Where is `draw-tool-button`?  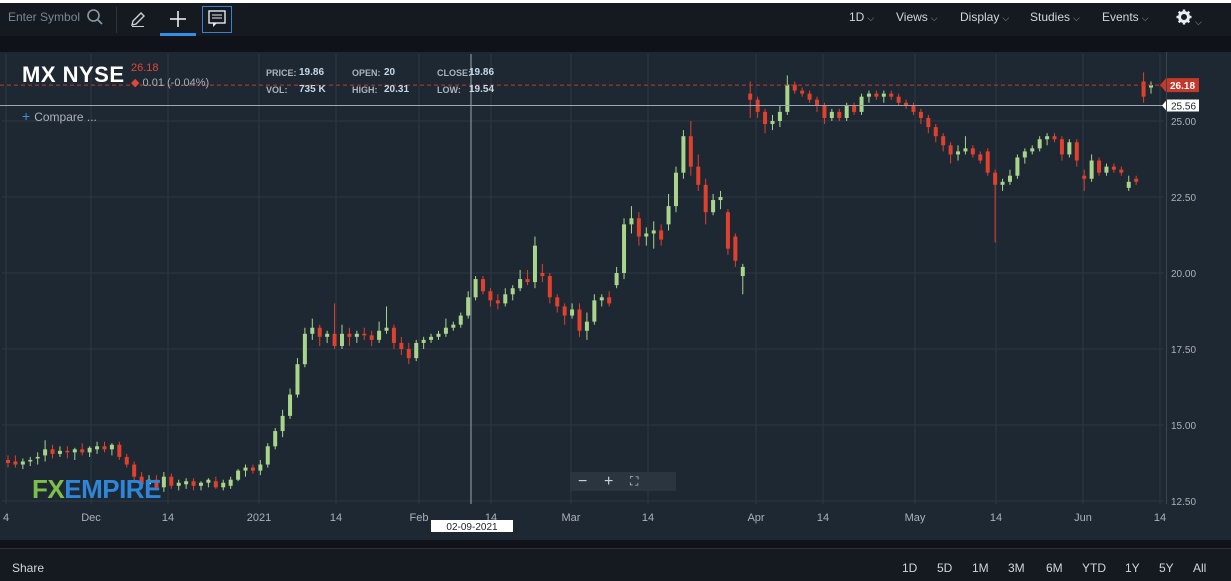
draw-tool-button is located at coordinates (138, 20).